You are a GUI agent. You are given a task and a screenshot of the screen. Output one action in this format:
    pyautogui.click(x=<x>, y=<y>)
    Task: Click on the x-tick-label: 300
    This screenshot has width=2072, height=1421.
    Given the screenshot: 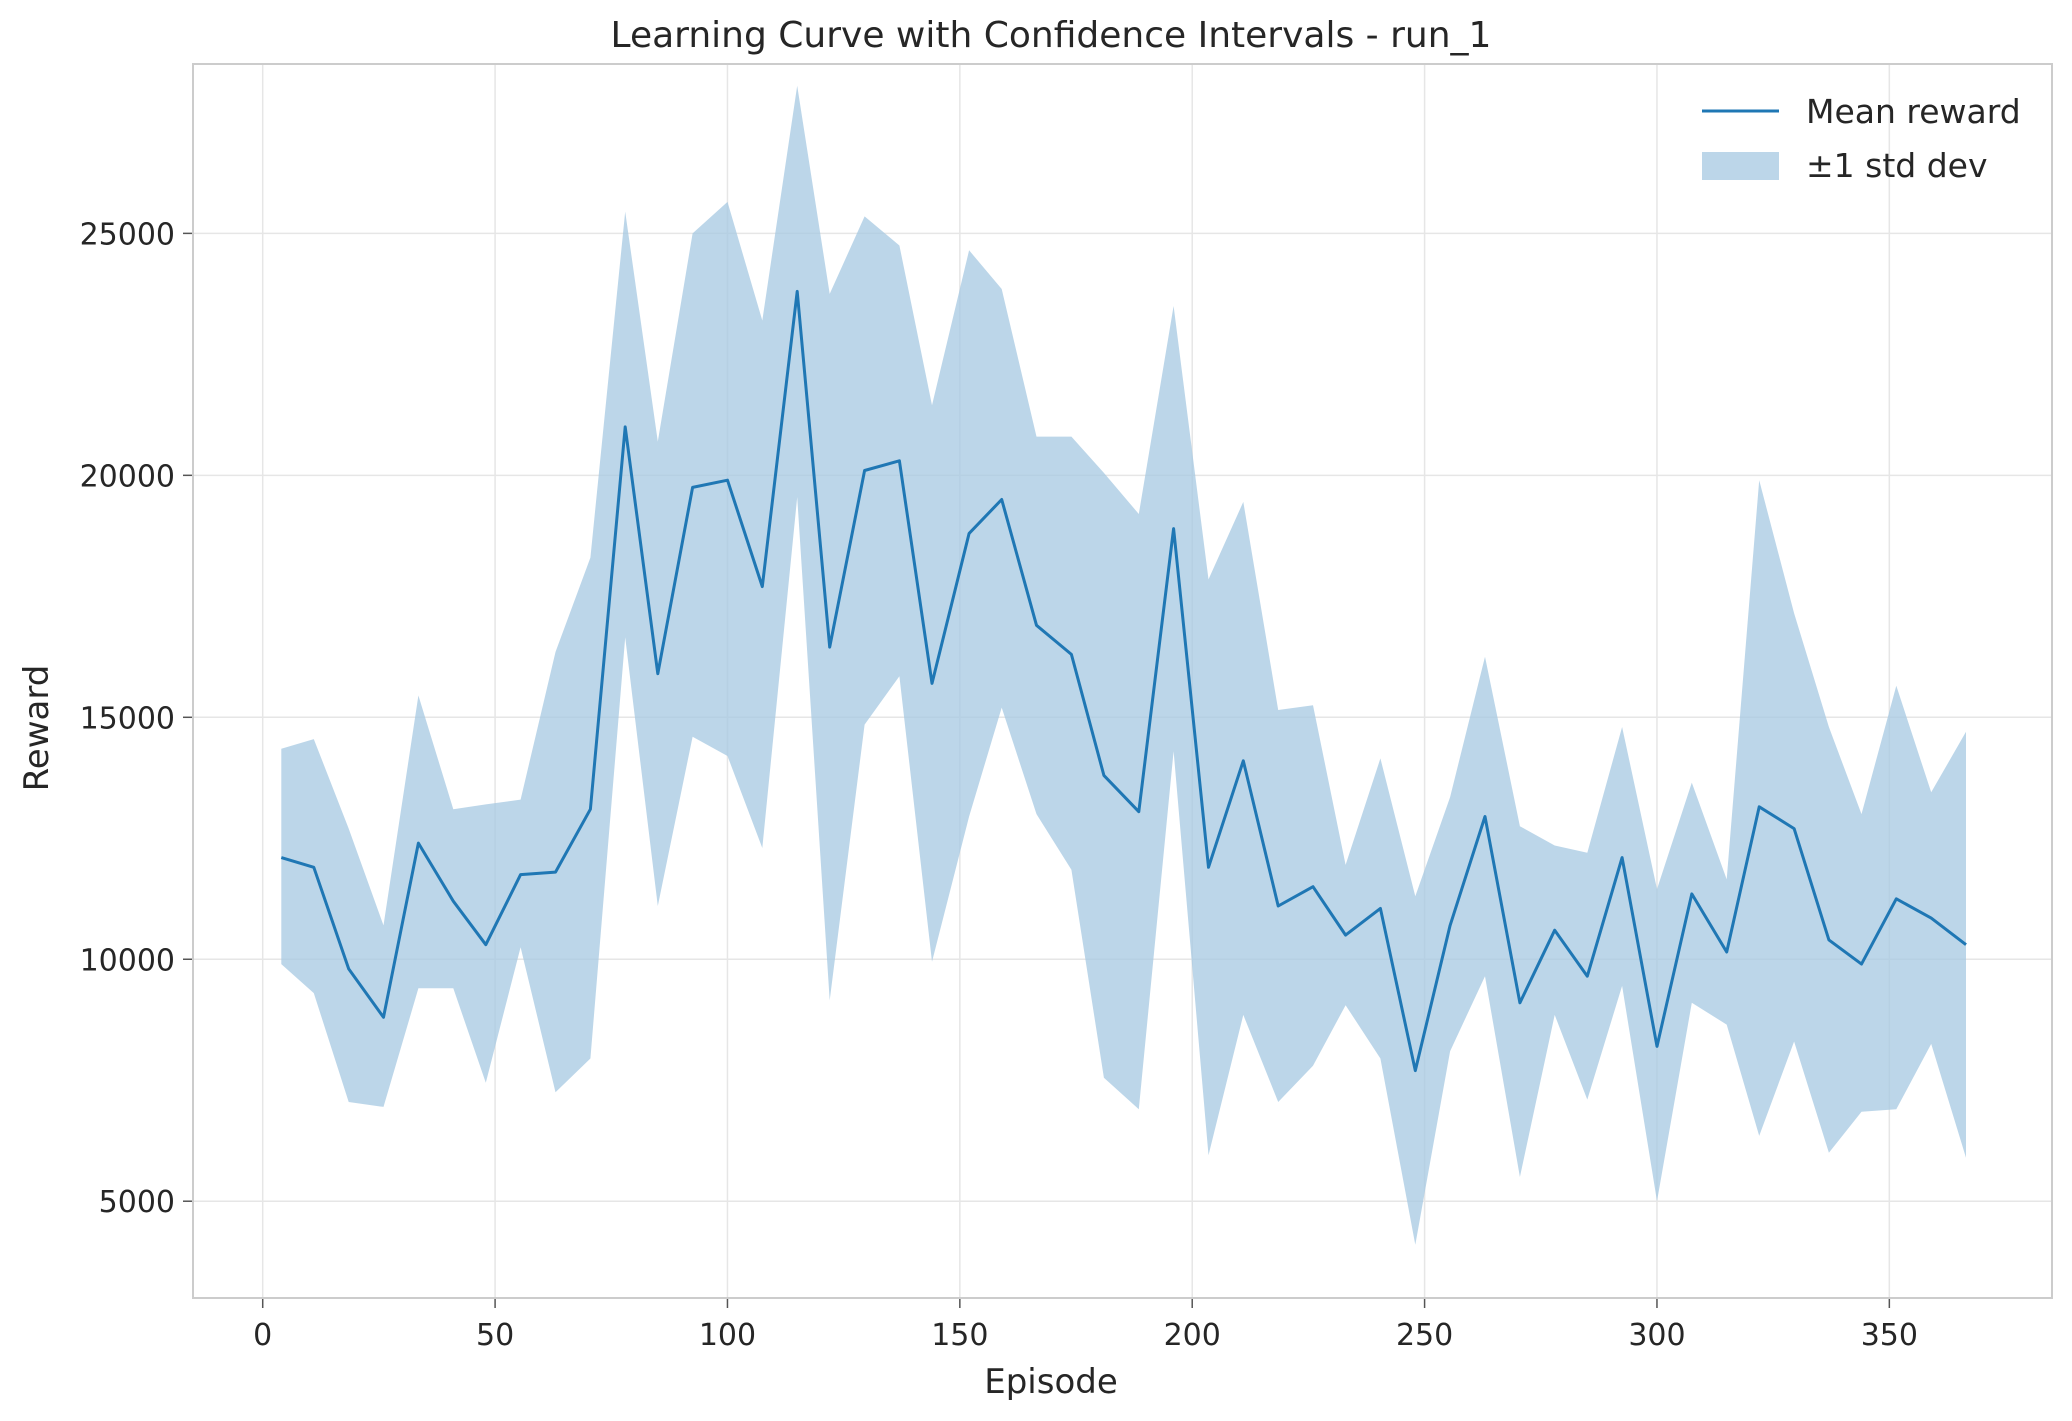 What is the action you would take?
    pyautogui.click(x=1656, y=1335)
    